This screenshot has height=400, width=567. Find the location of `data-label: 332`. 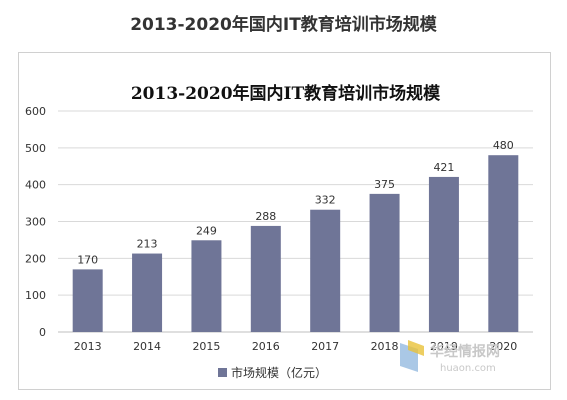

data-label: 332 is located at coordinates (325, 200).